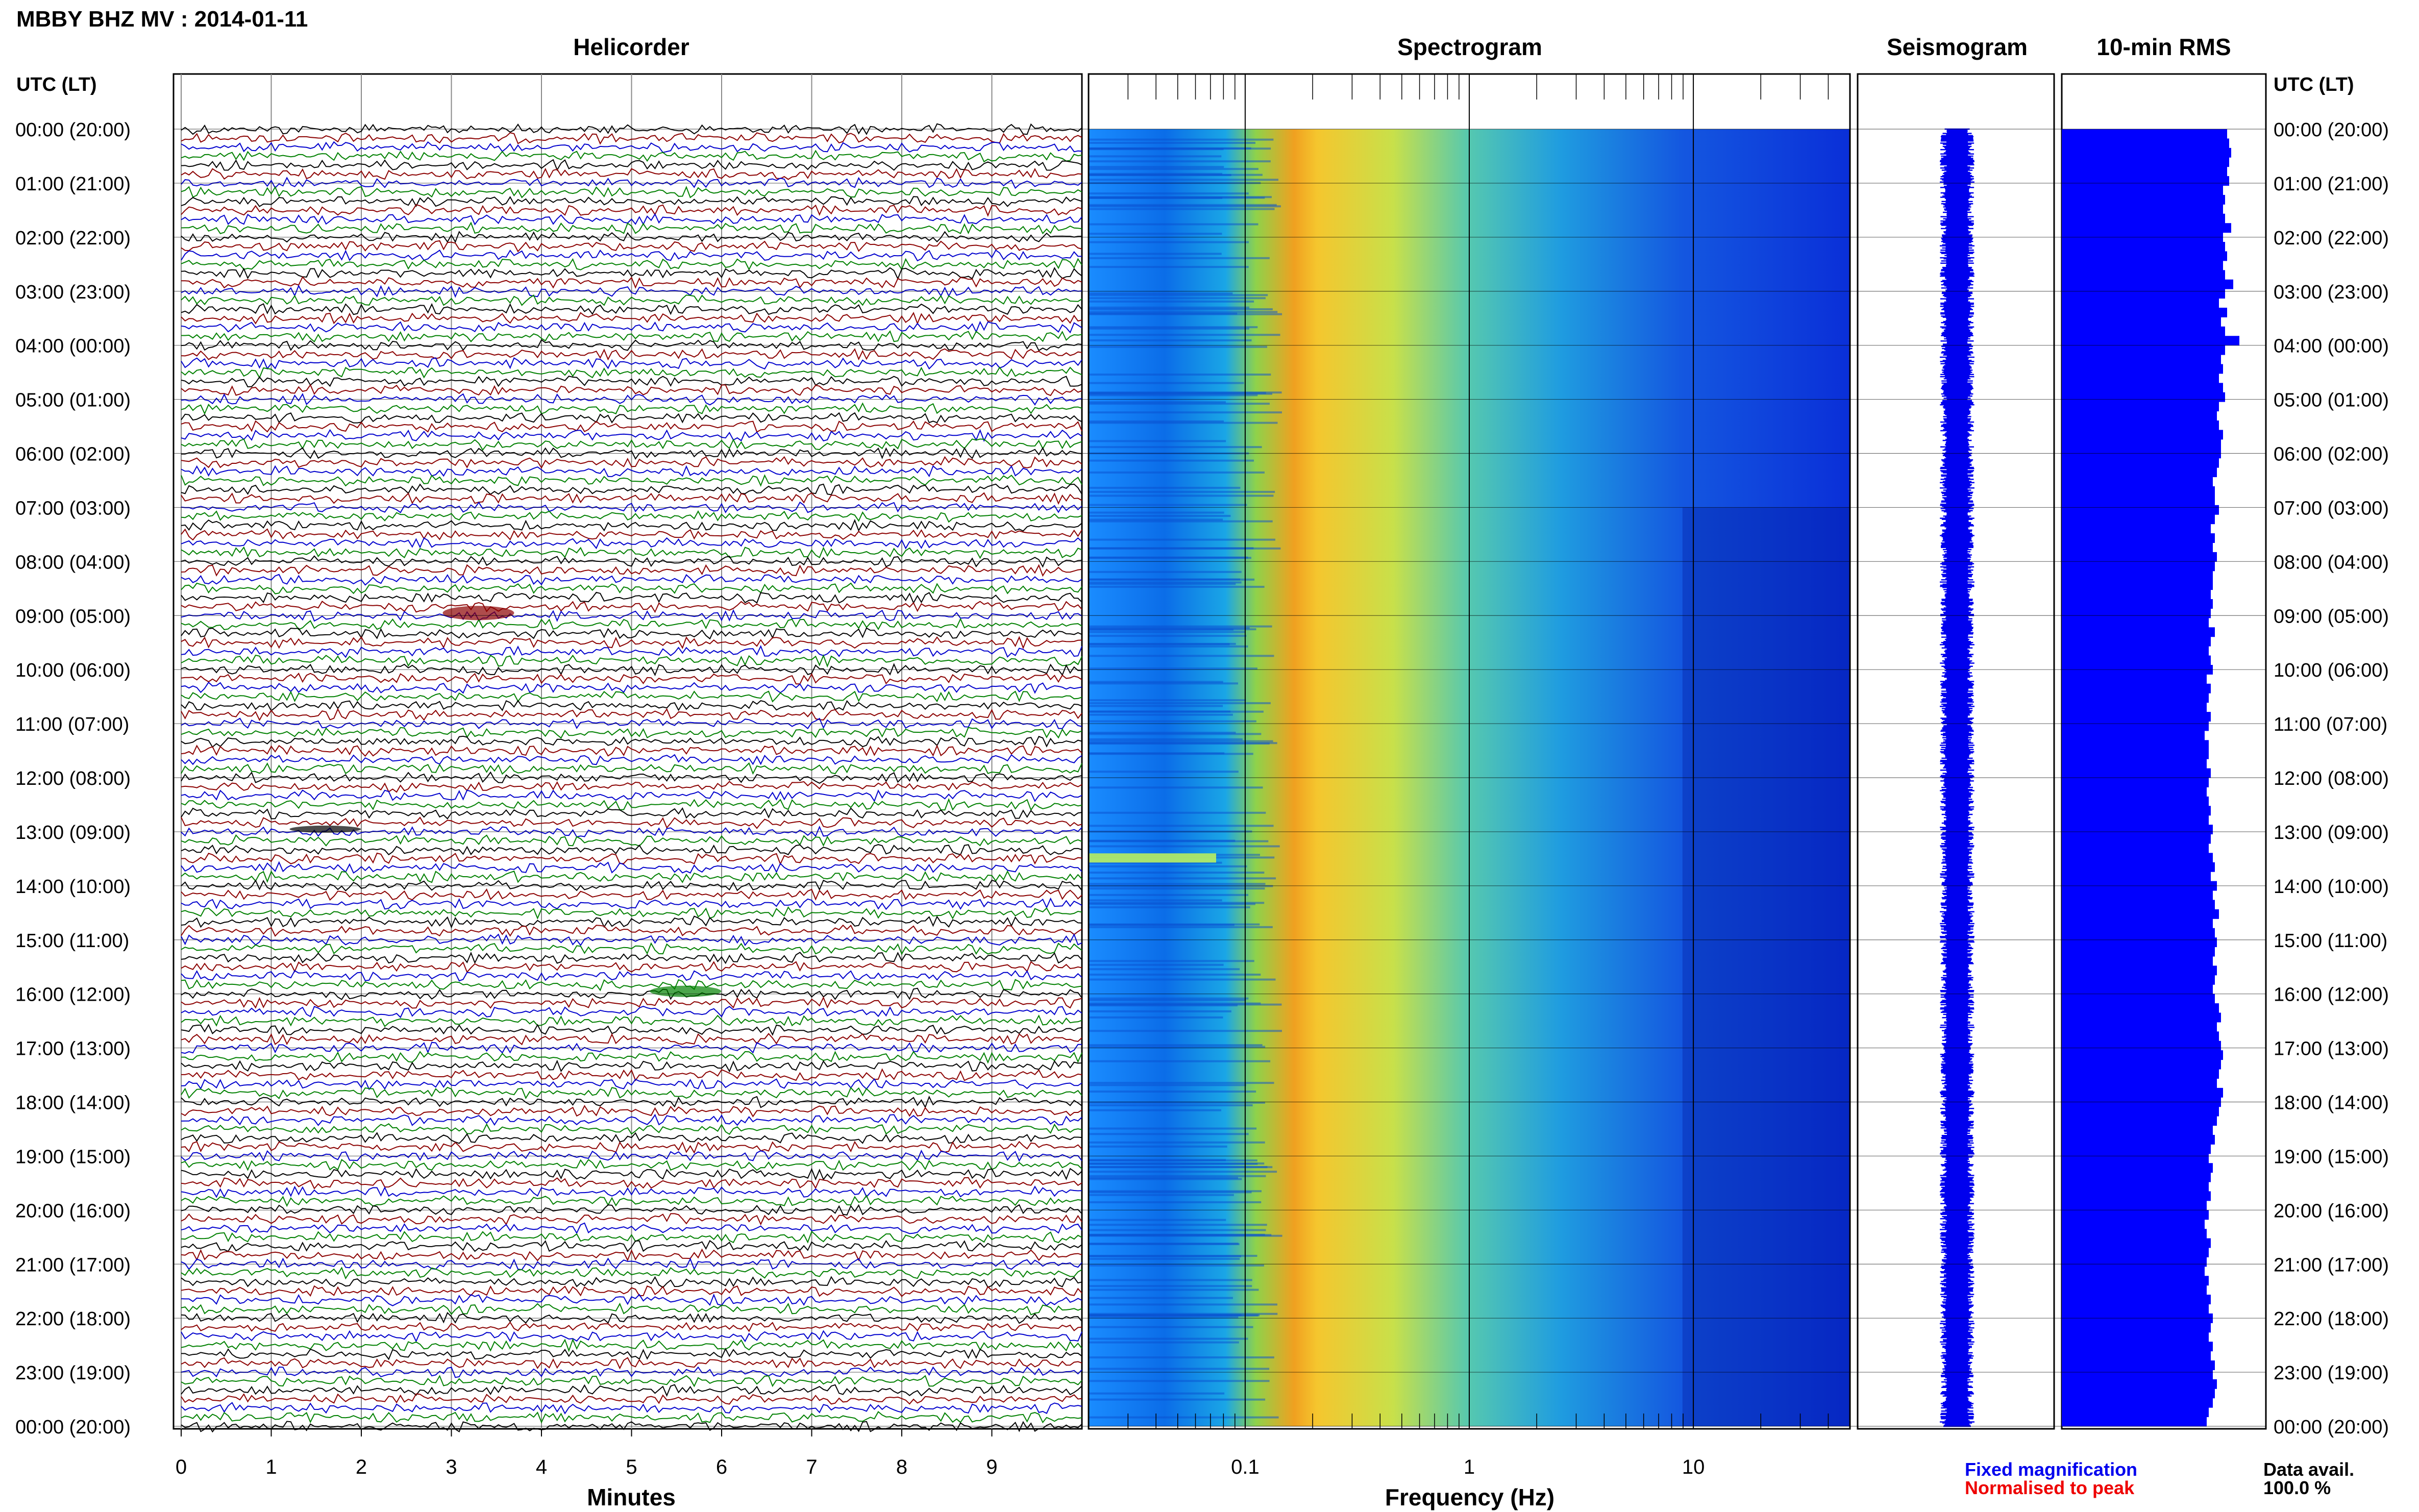  I want to click on utc-label-right: UTC (LT), so click(2314, 84).